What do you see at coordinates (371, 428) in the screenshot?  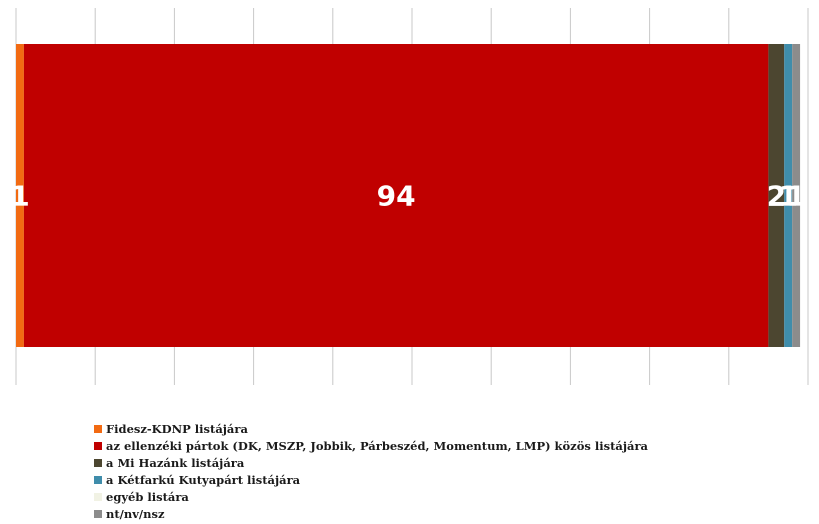 I see `legend-item: Fidesz-KDNP listájára` at bounding box center [371, 428].